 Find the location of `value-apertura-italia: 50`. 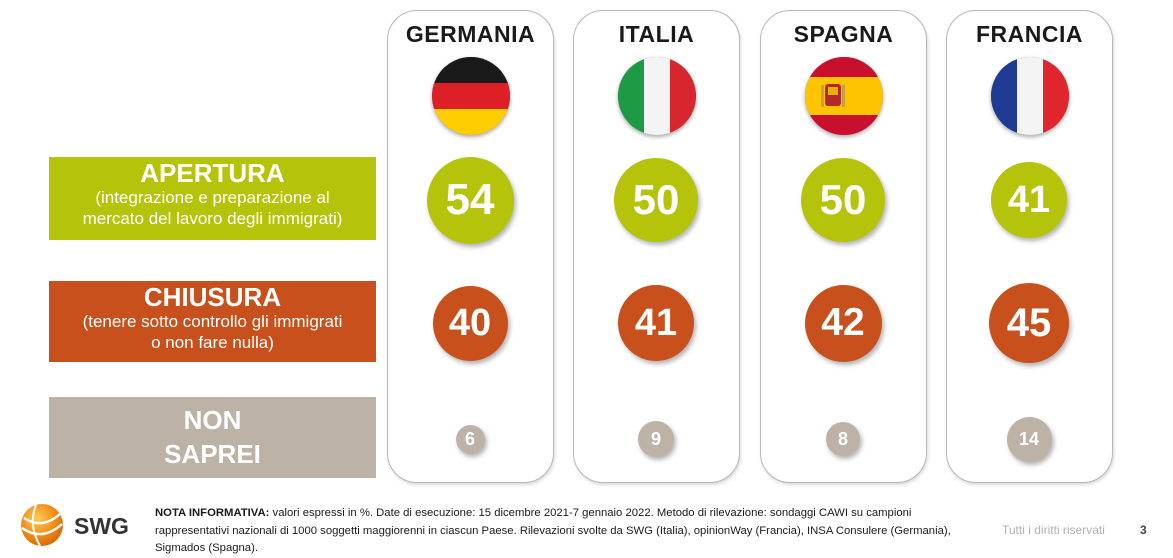

value-apertura-italia: 50 is located at coordinates (656, 200).